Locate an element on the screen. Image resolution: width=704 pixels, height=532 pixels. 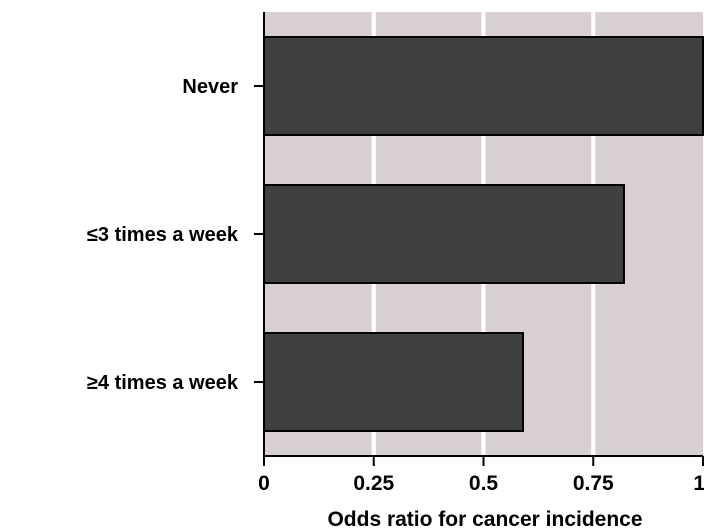
category-label: Never is located at coordinates (210, 87).